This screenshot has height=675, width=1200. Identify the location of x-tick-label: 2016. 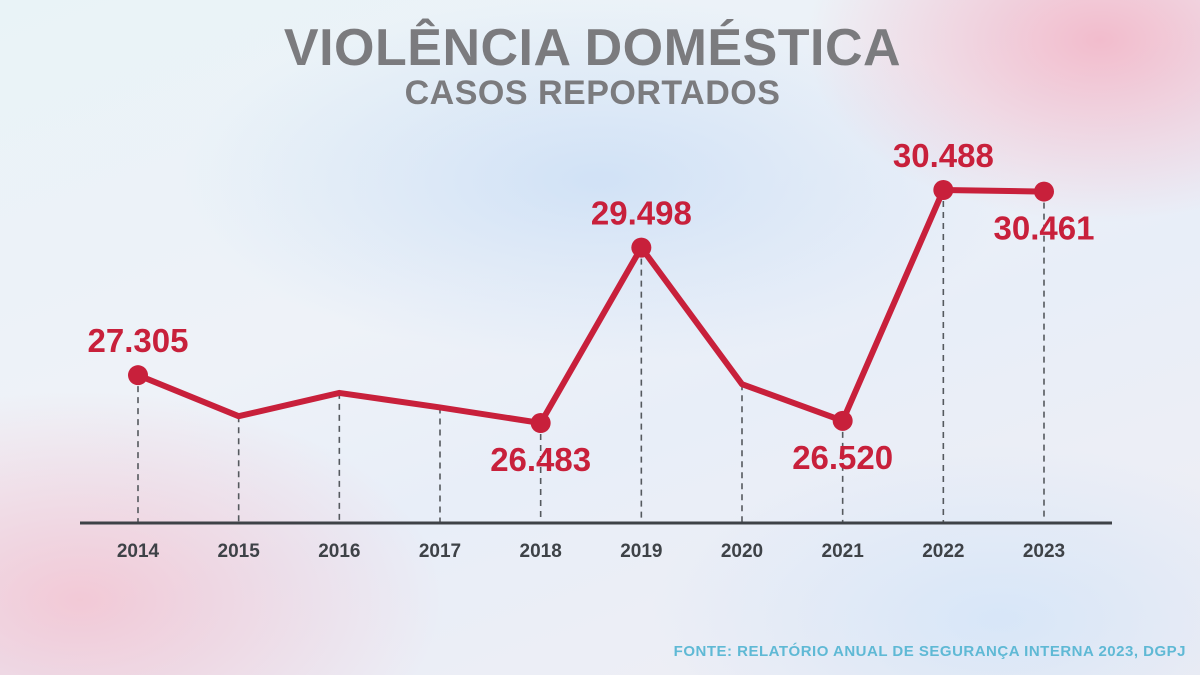
(339, 551).